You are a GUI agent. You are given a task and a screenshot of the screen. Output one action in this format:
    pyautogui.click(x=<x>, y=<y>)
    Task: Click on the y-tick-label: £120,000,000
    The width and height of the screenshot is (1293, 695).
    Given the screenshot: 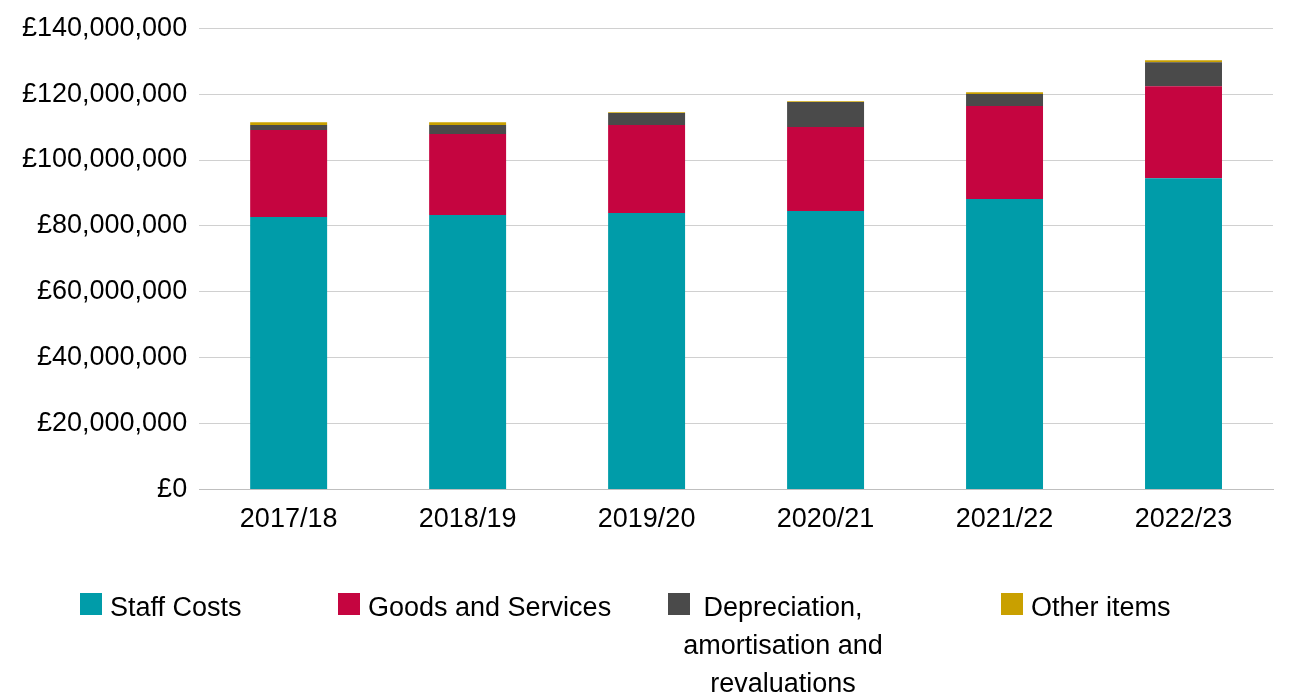 What is the action you would take?
    pyautogui.click(x=104, y=92)
    